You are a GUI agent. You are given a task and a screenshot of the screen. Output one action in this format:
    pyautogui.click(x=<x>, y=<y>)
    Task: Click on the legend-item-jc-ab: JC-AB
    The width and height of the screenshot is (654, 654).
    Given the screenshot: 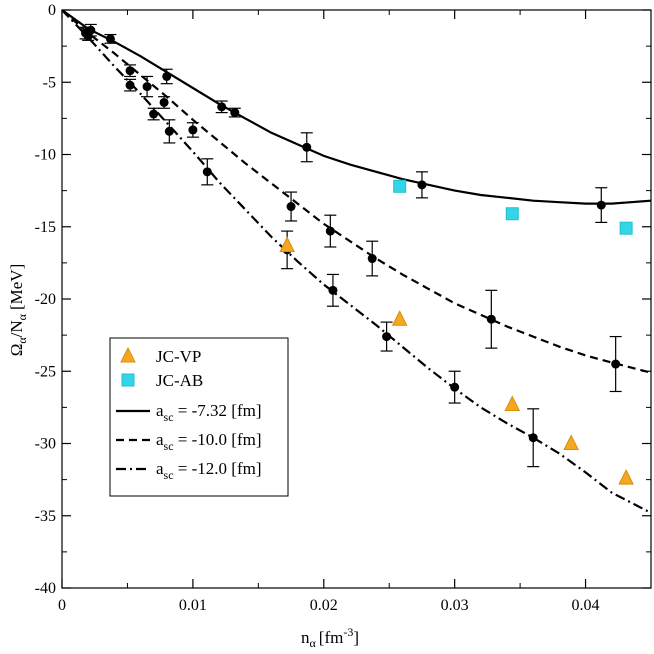 What is the action you would take?
    pyautogui.click(x=162, y=380)
    